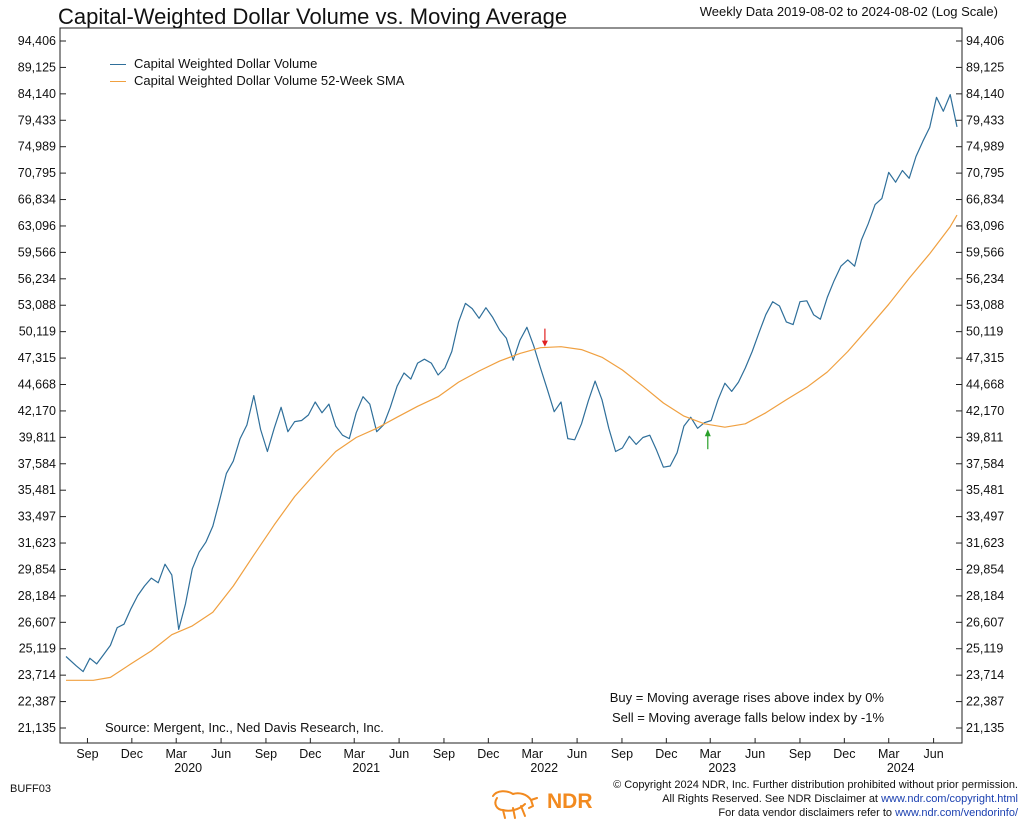 Image resolution: width=1024 pixels, height=829 pixels. Describe the element at coordinates (37, 569) in the screenshot. I see `y-tick-label-left: 29,854` at that location.